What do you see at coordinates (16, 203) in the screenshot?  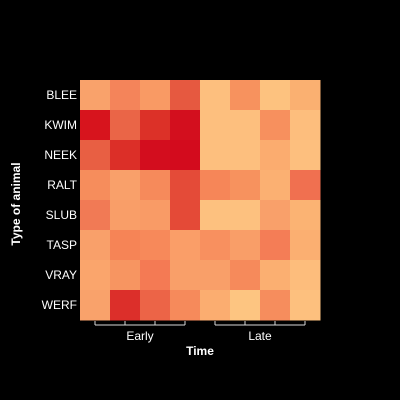 I see `y-axis-title: Type of animal` at bounding box center [16, 203].